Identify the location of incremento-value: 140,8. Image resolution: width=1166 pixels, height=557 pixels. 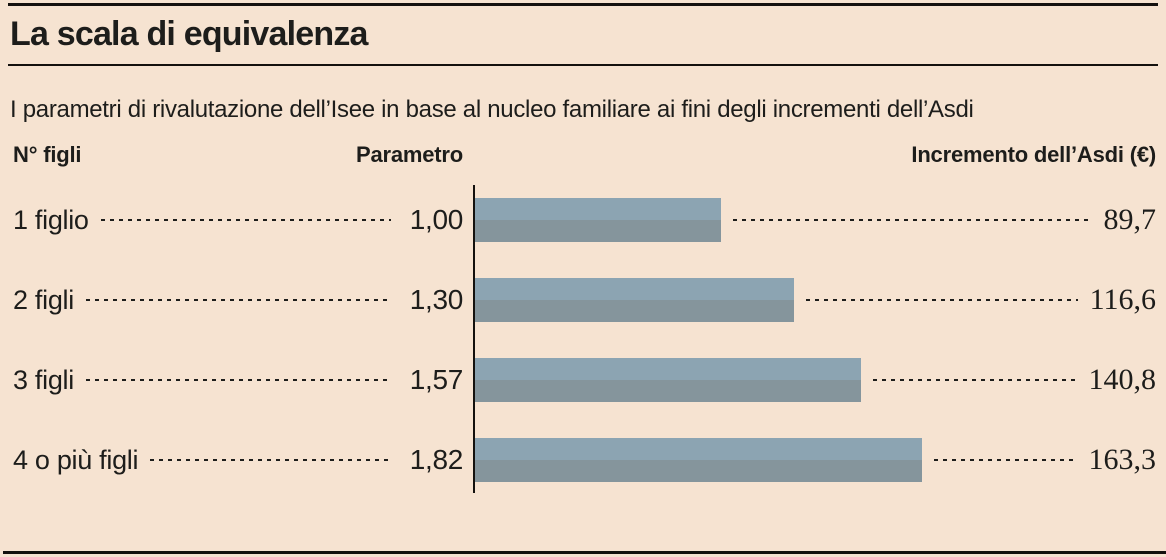
(1122, 379).